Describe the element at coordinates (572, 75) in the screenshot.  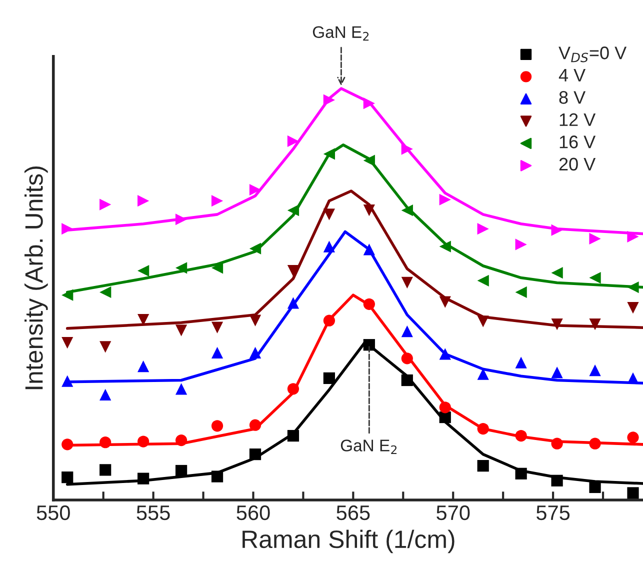
I see `legend-label: 4 V` at that location.